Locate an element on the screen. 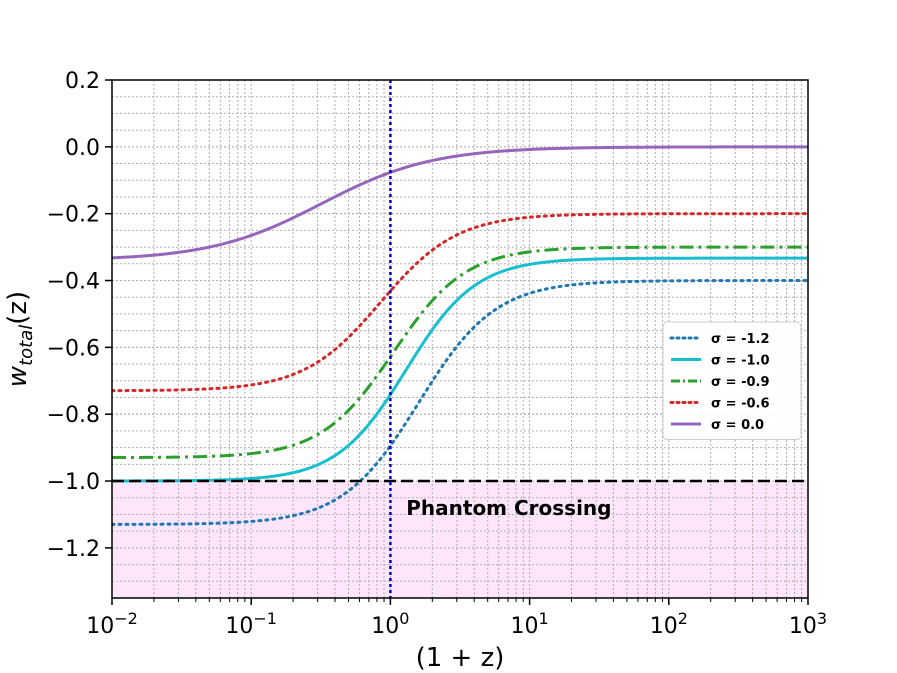 The height and width of the screenshot is (673, 897). legend-label-1: σ = -1.0 is located at coordinates (740, 361).